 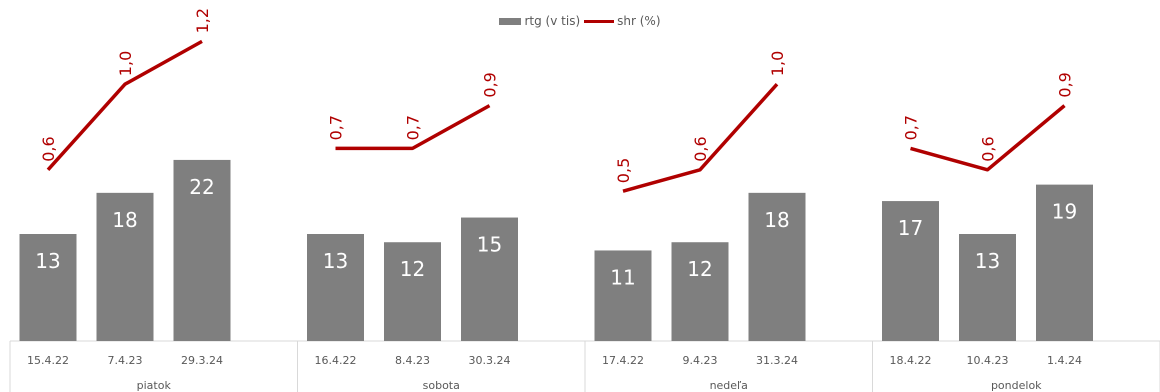 I want to click on legend-label-shr: shr (%), so click(x=639, y=21).